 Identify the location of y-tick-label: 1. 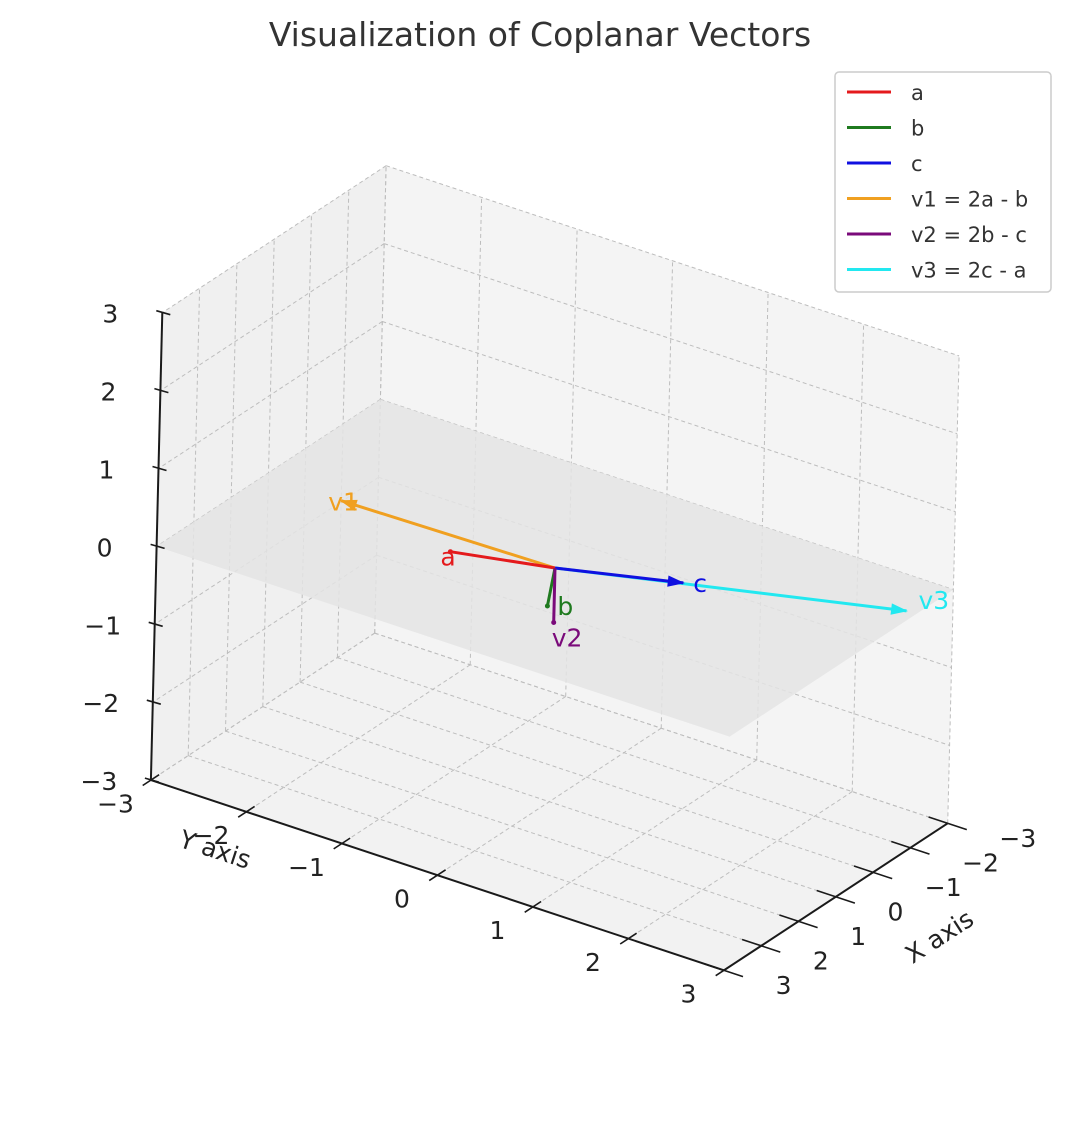
(498, 930).